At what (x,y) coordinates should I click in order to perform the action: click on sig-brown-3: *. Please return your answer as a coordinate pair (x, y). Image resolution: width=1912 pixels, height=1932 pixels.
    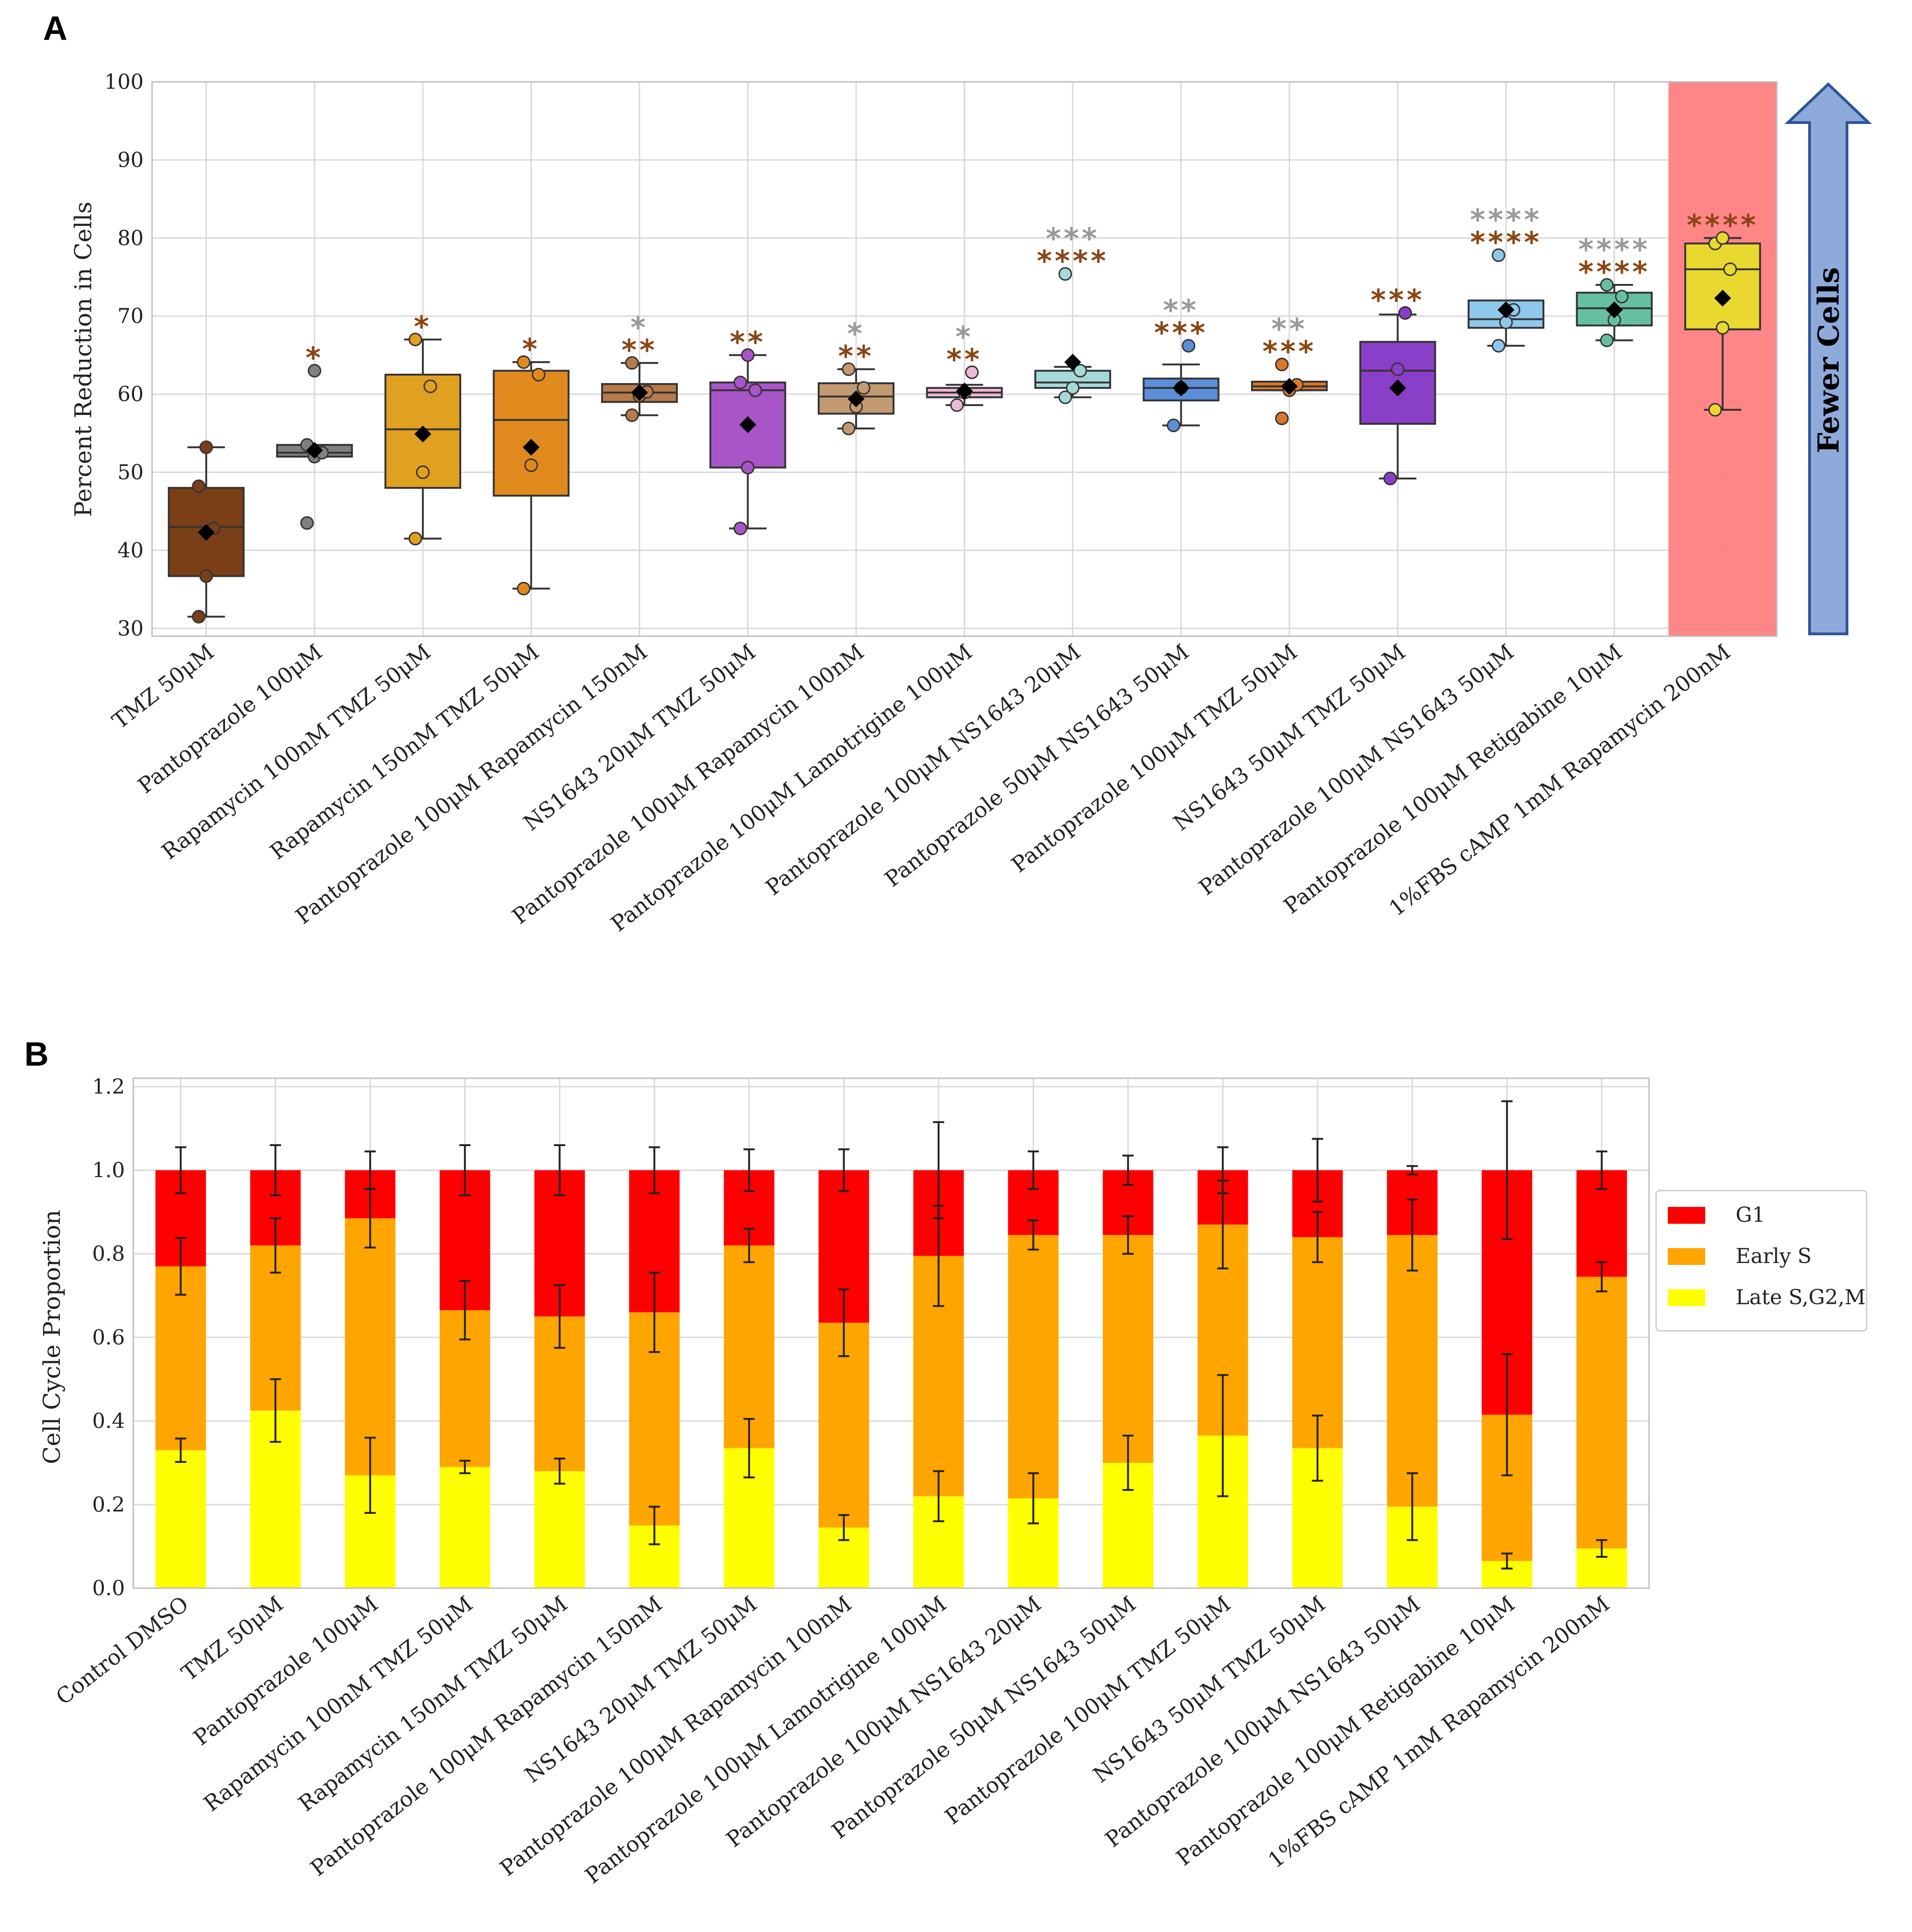
    Looking at the image, I should click on (531, 349).